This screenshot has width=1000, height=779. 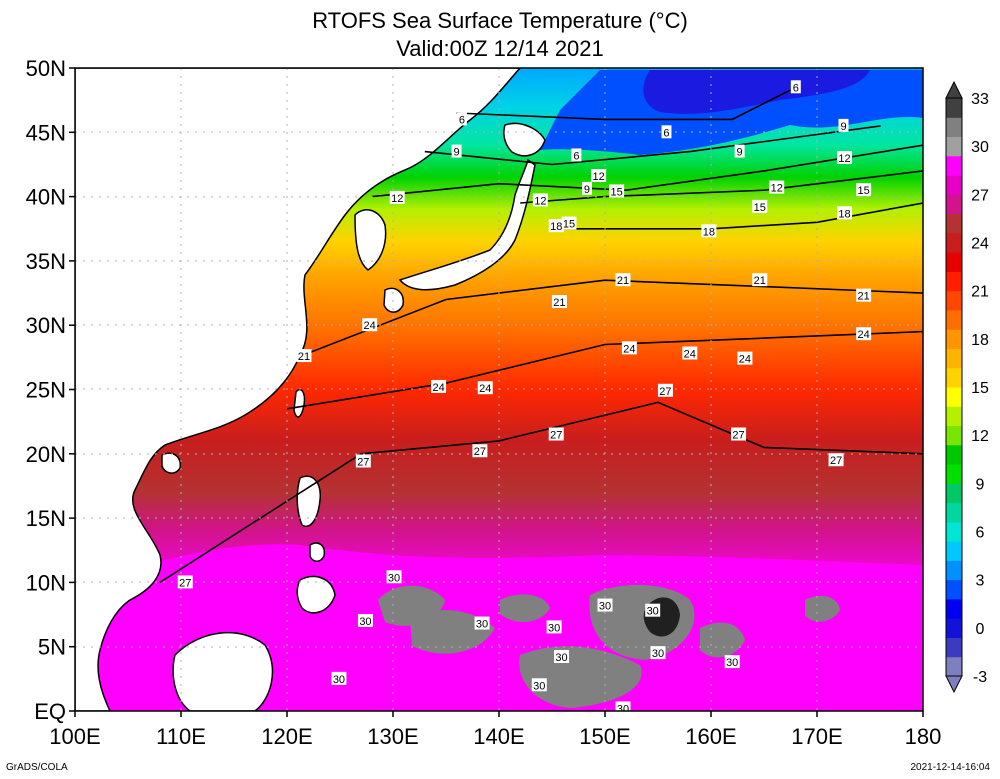 I want to click on very-cold-water-patch, so click(x=756, y=92).